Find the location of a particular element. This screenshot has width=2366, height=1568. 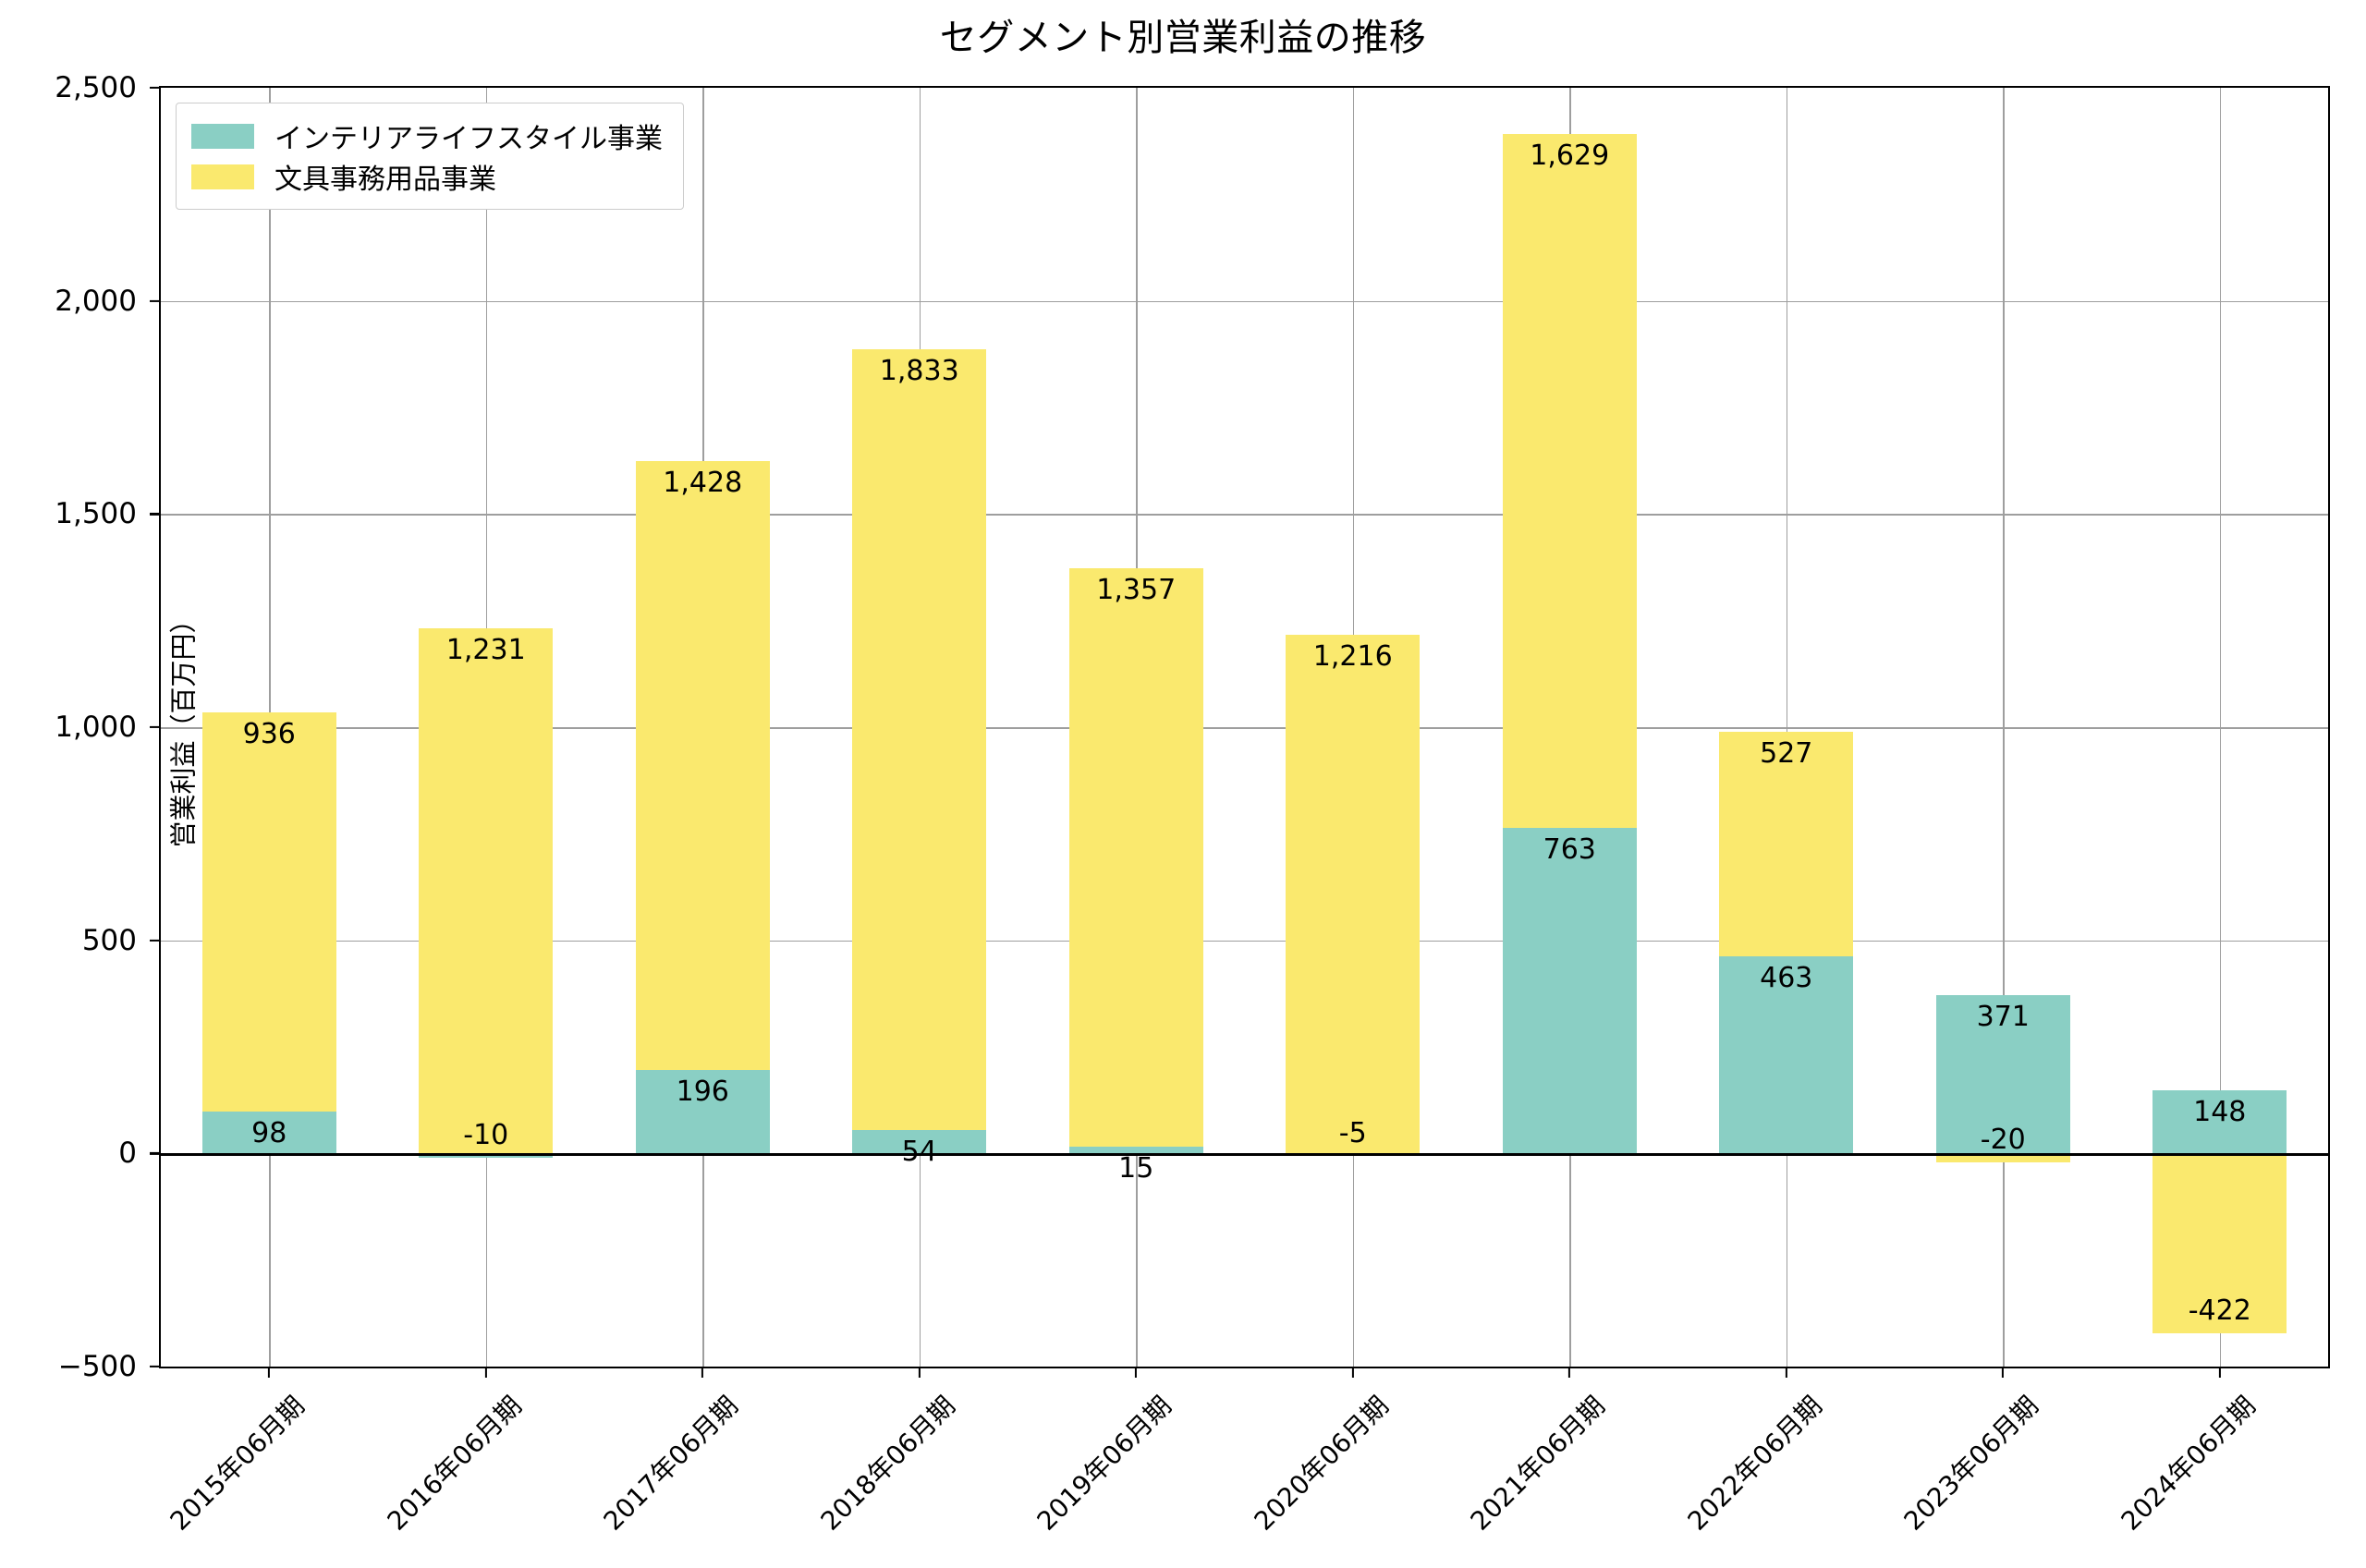

x-axis-tick-label: 2017年06月期 is located at coordinates (671, 1463).